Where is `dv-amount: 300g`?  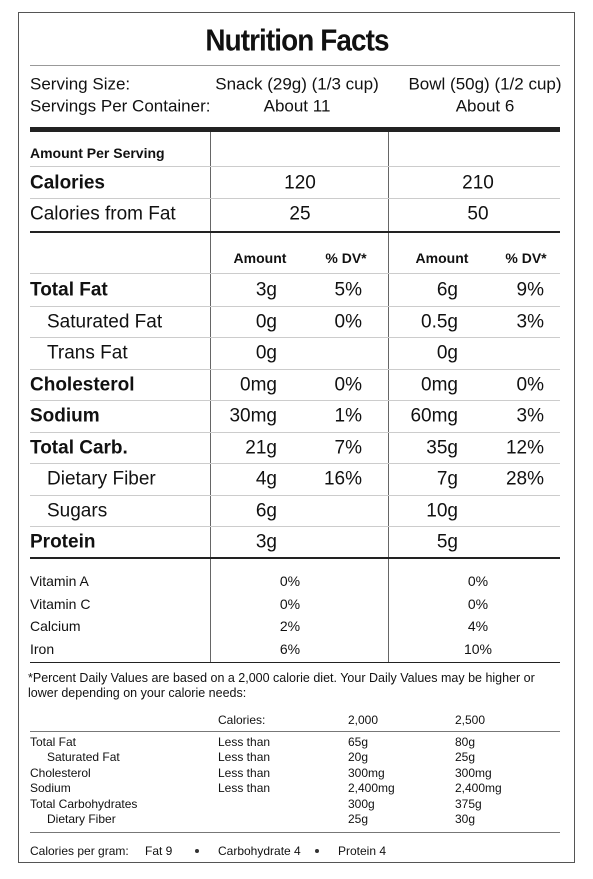
dv-amount: 300g is located at coordinates (361, 803).